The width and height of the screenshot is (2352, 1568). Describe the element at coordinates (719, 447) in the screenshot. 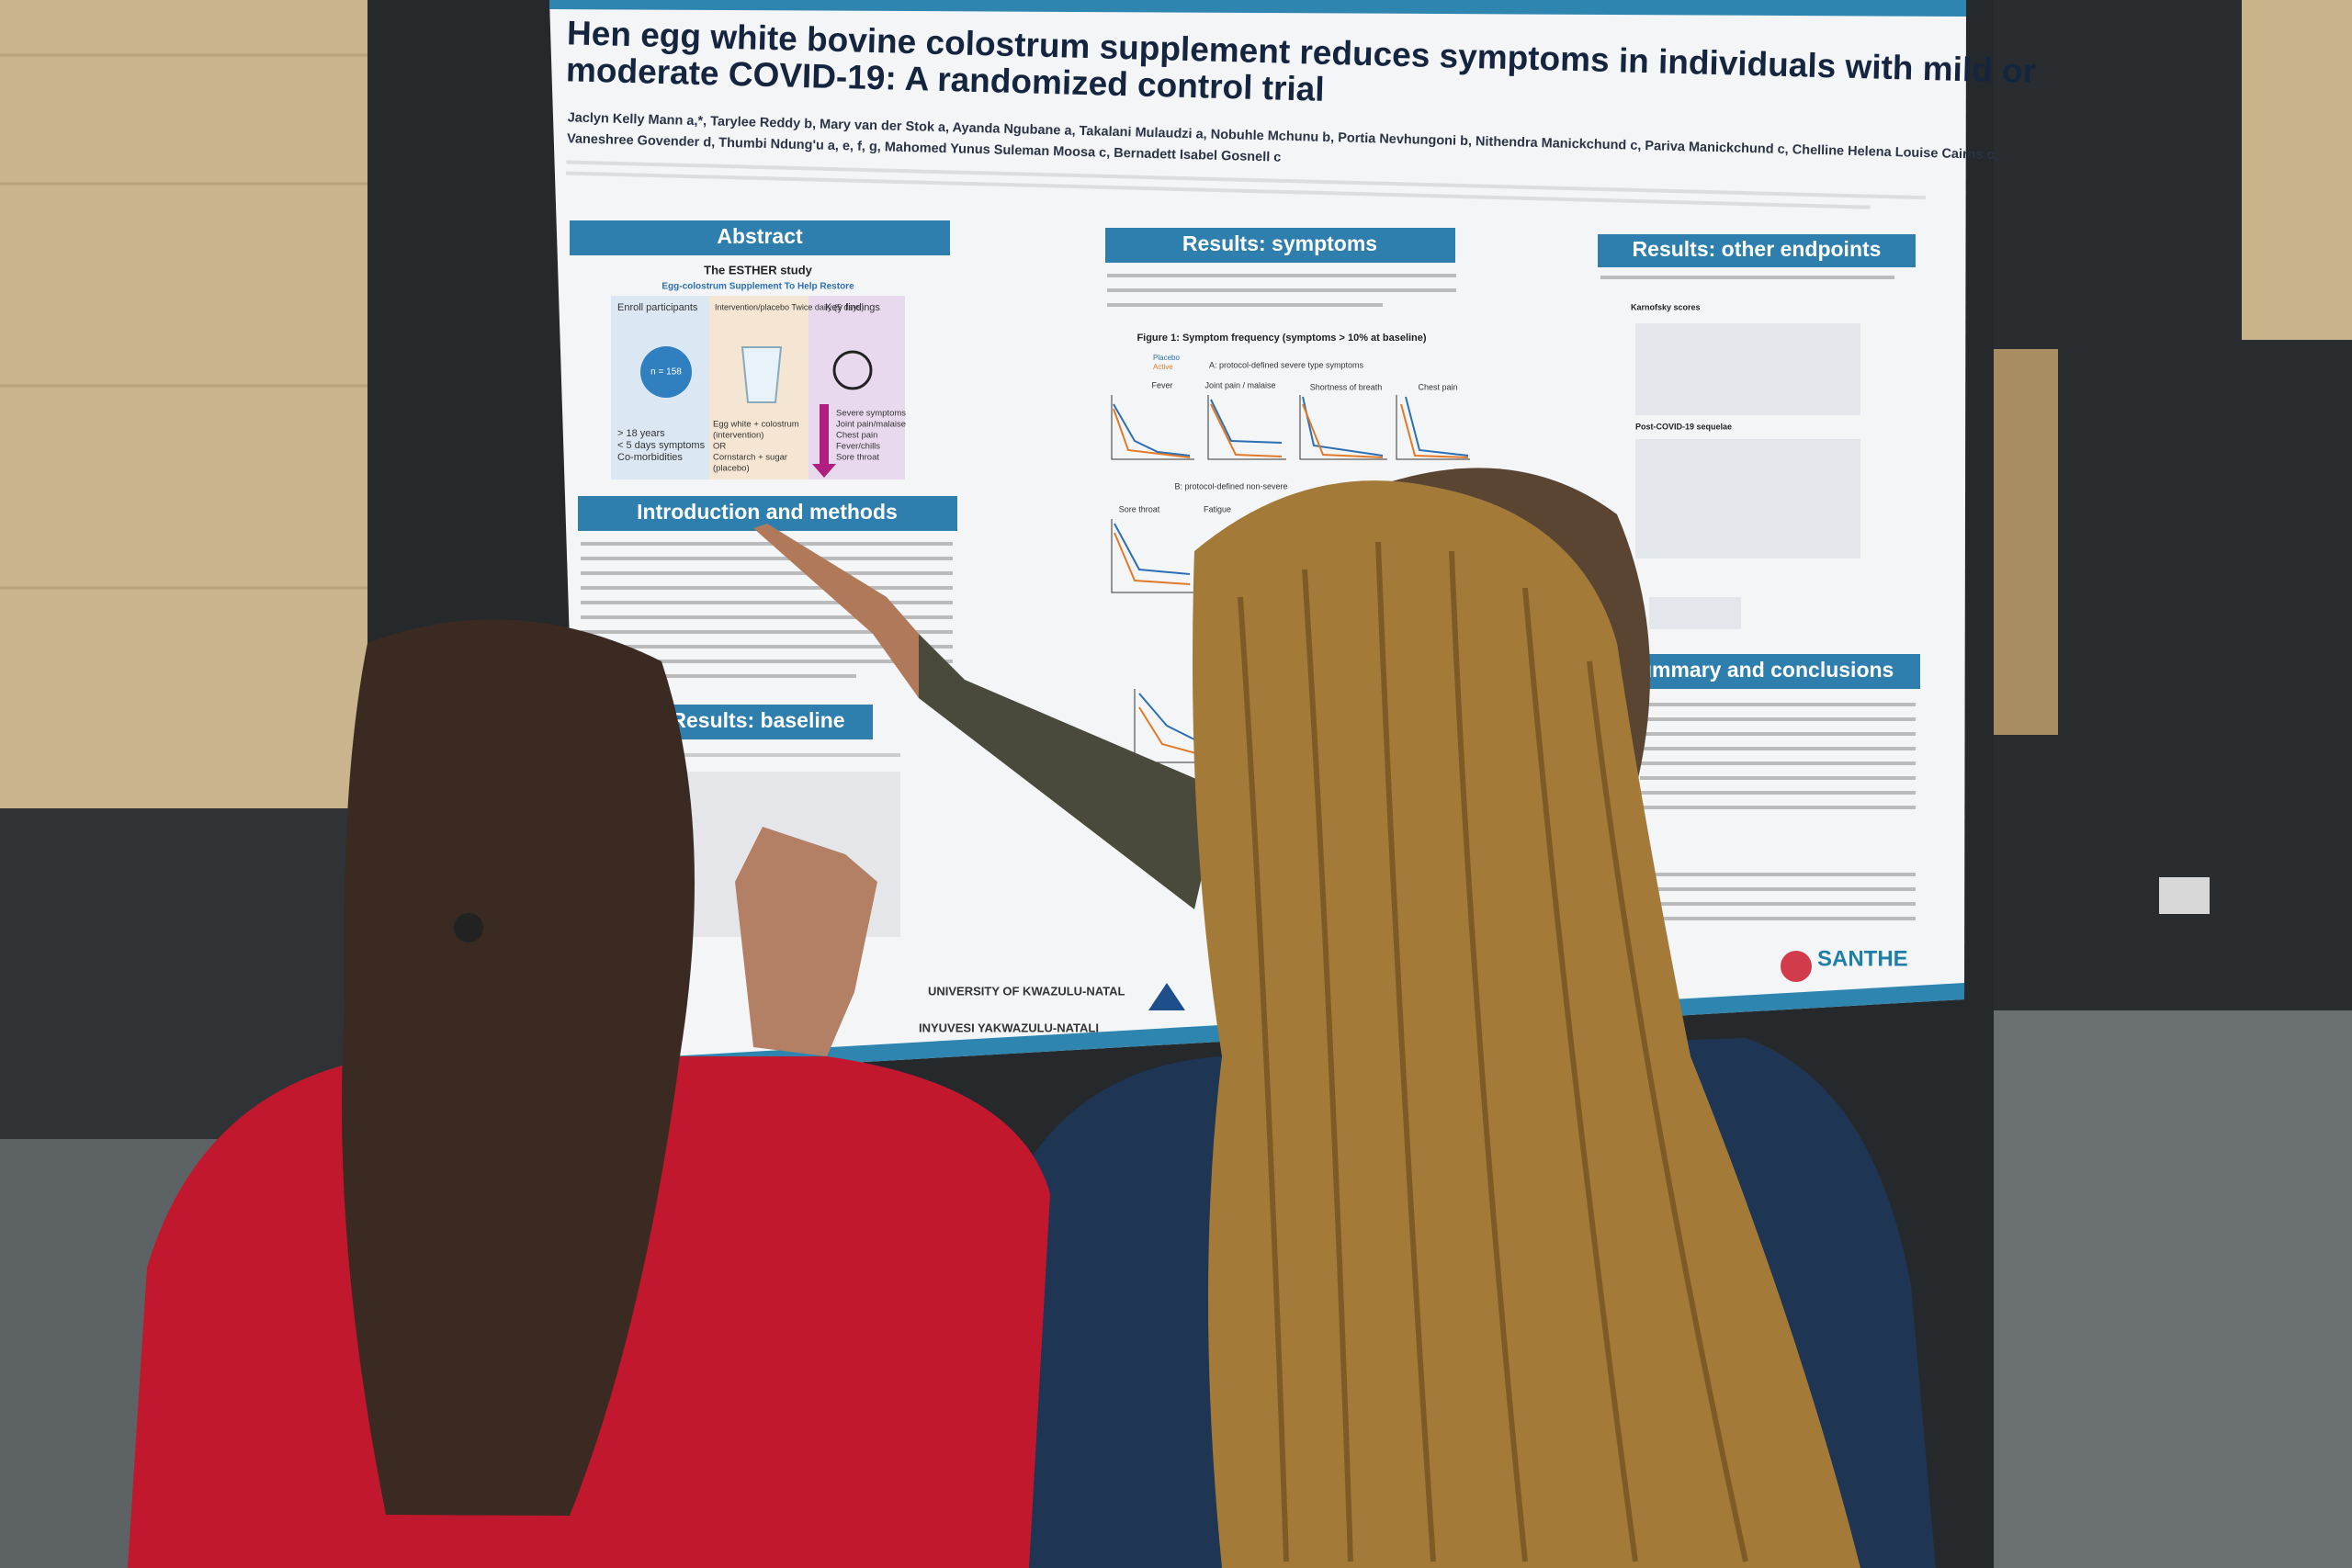

I see `arm: OR` at that location.